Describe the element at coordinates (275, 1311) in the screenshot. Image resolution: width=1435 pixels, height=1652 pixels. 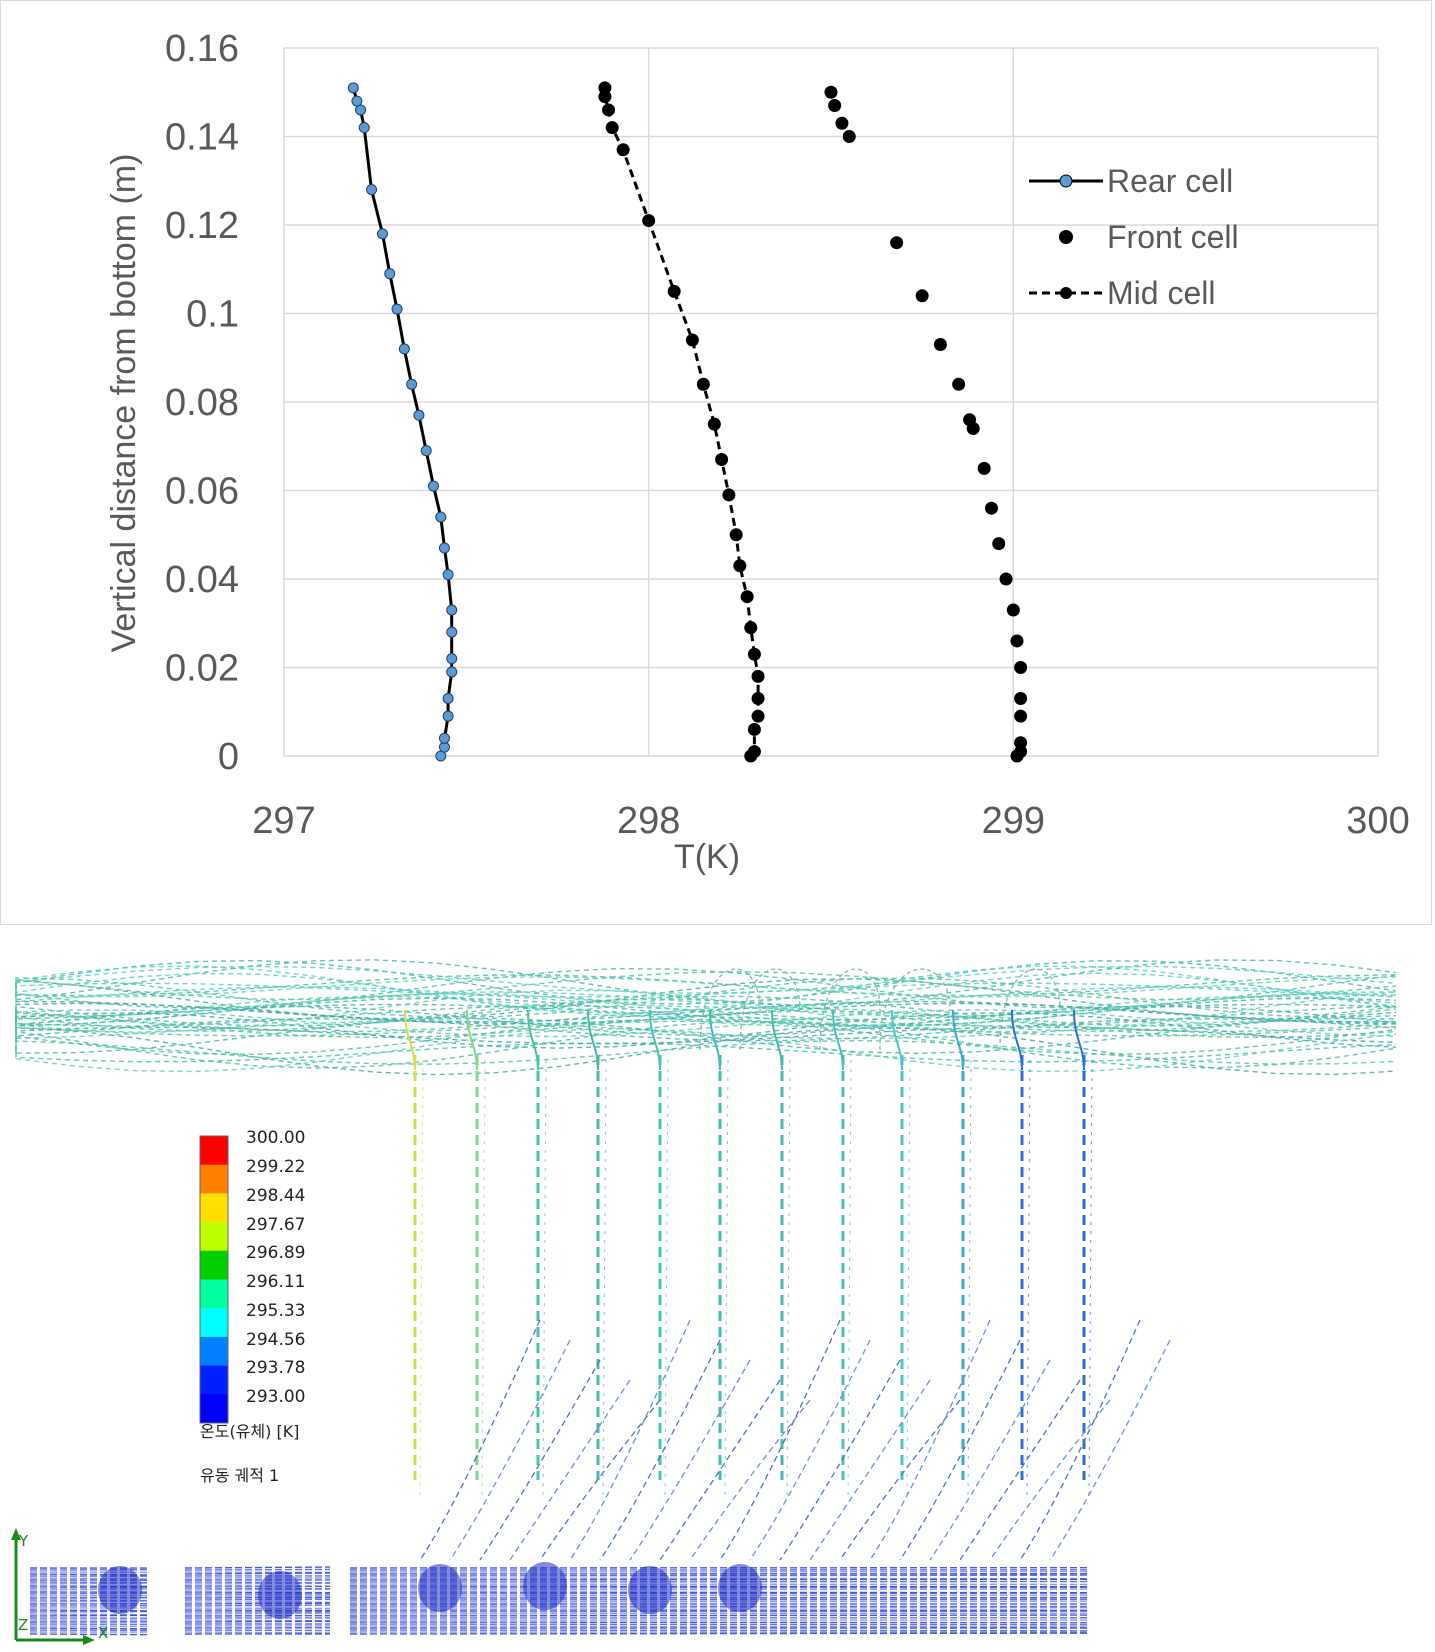
I see `colorbar-value: 295.33` at that location.